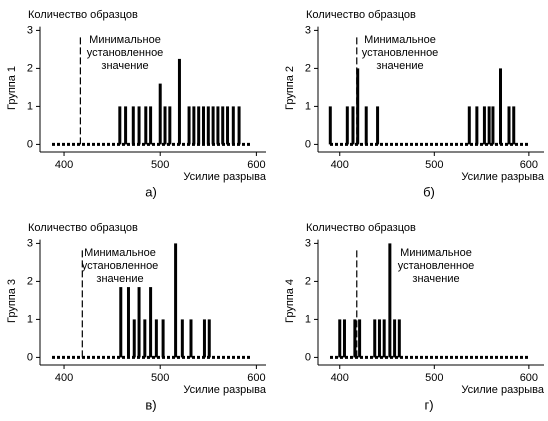  What do you see at coordinates (290, 88) in the screenshot?
I see `group-label: Группа 2` at bounding box center [290, 88].